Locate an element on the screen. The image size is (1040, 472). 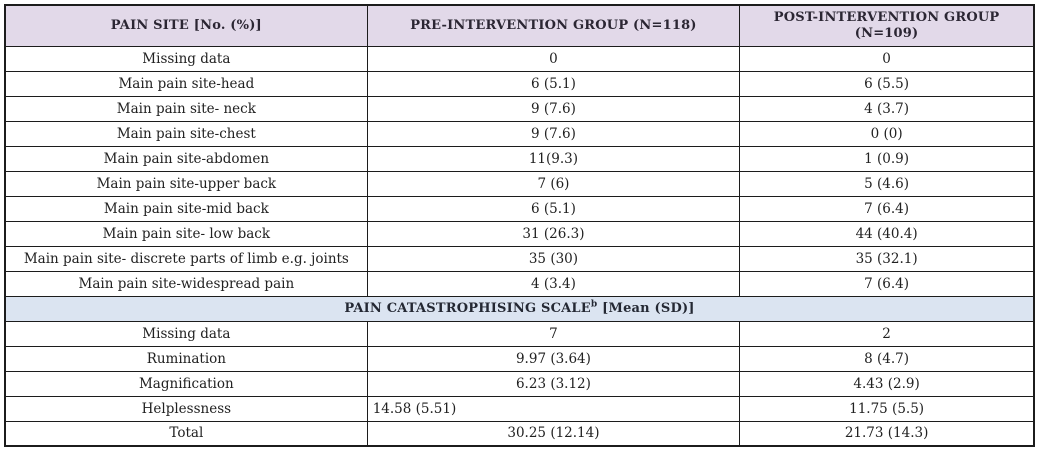
post-value-cell: 0 (0) is located at coordinates (887, 133).